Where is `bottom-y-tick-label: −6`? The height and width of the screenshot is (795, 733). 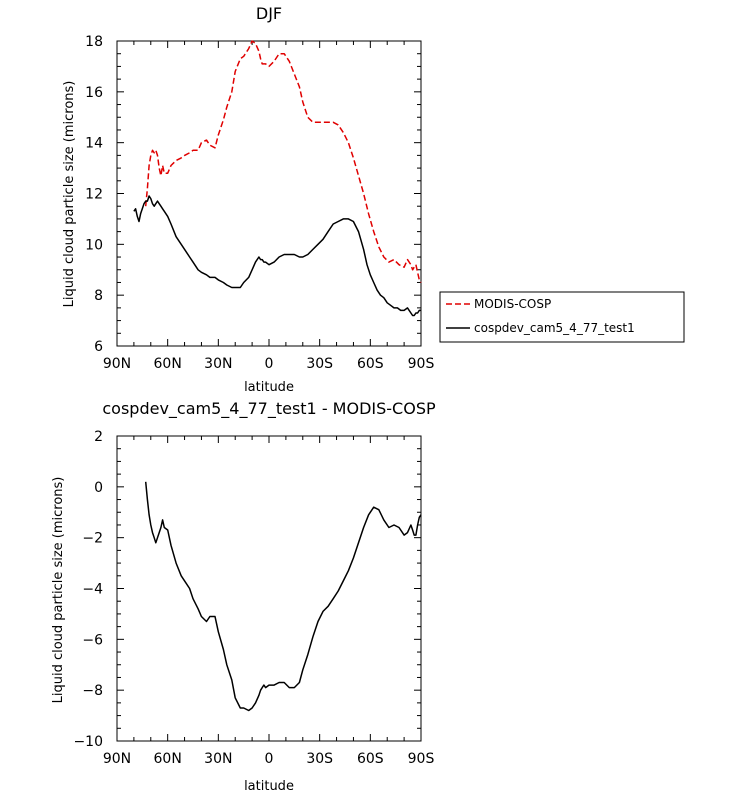 bottom-y-tick-label: −6 is located at coordinates (92, 640).